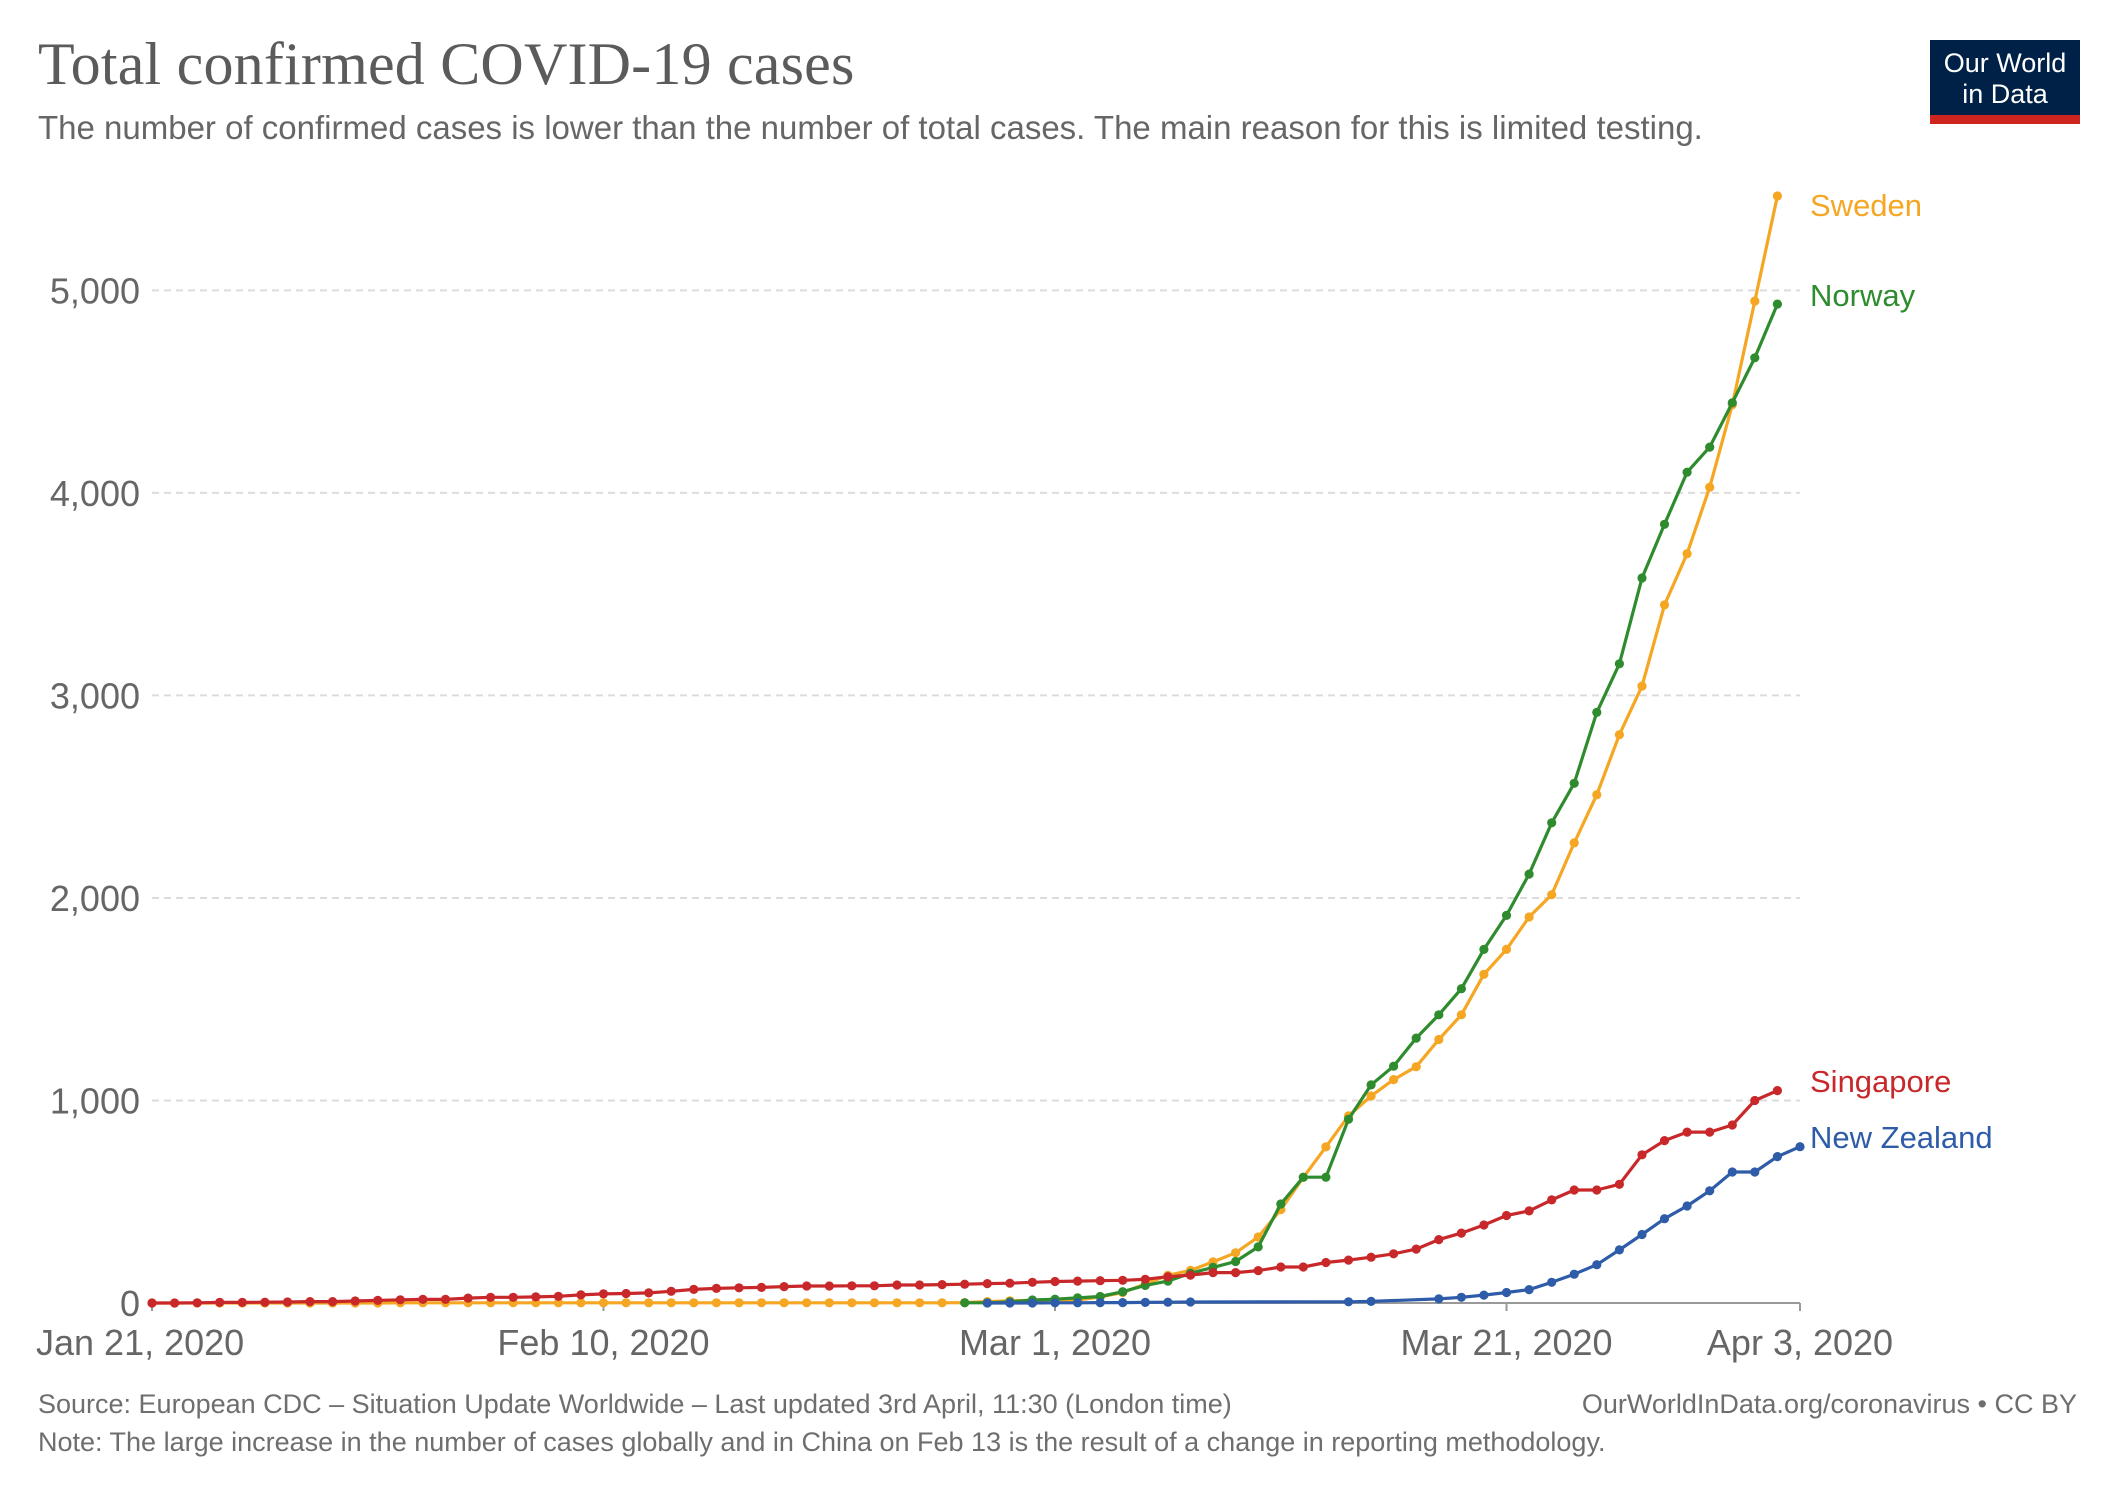  Describe the element at coordinates (95, 898) in the screenshot. I see `y-tick-label: 2,000` at that location.